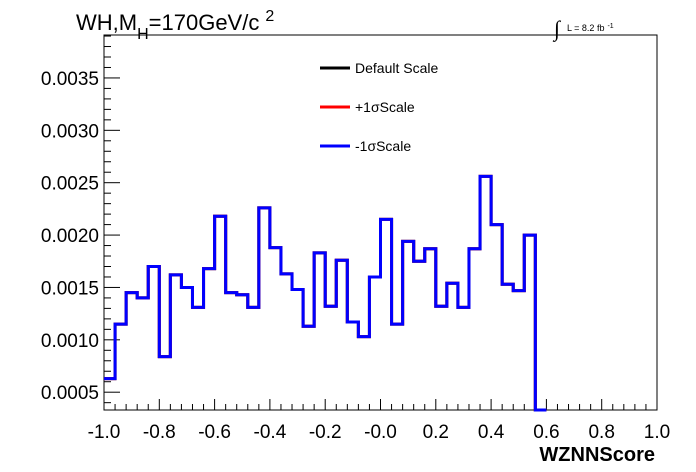  Describe the element at coordinates (70, 79) in the screenshot. I see `y-tick-label: 0.0035` at that location.